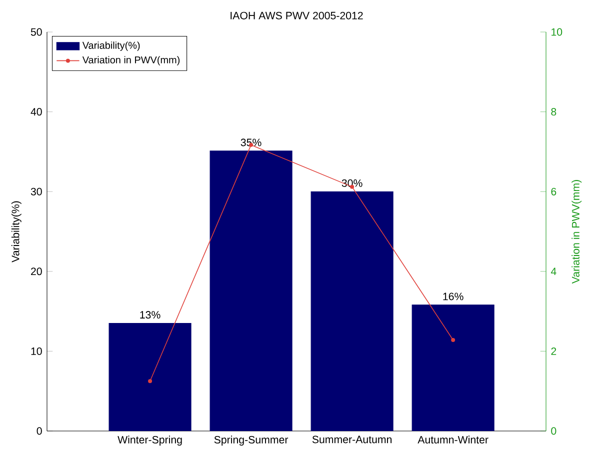  Describe the element at coordinates (39, 431) in the screenshot. I see `y-tick-label: 0` at that location.